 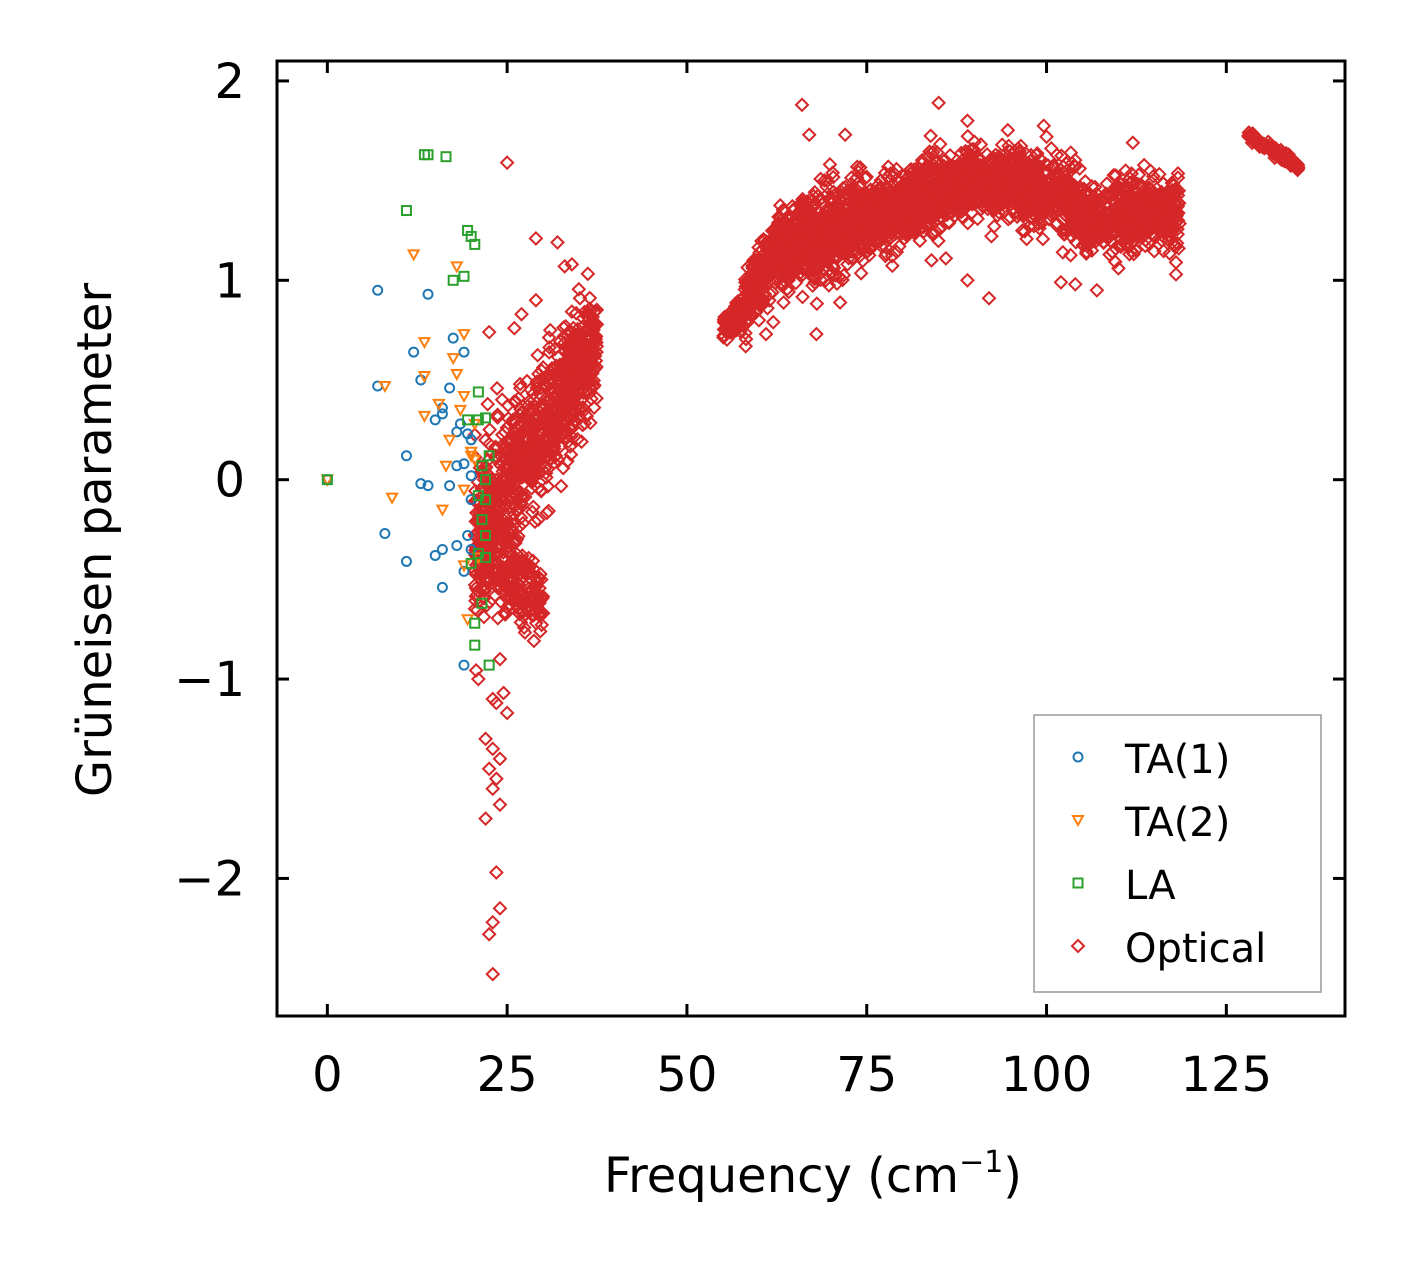 What do you see at coordinates (981, 1162) in the screenshot?
I see `x-axis-title-superscript: −1` at bounding box center [981, 1162].